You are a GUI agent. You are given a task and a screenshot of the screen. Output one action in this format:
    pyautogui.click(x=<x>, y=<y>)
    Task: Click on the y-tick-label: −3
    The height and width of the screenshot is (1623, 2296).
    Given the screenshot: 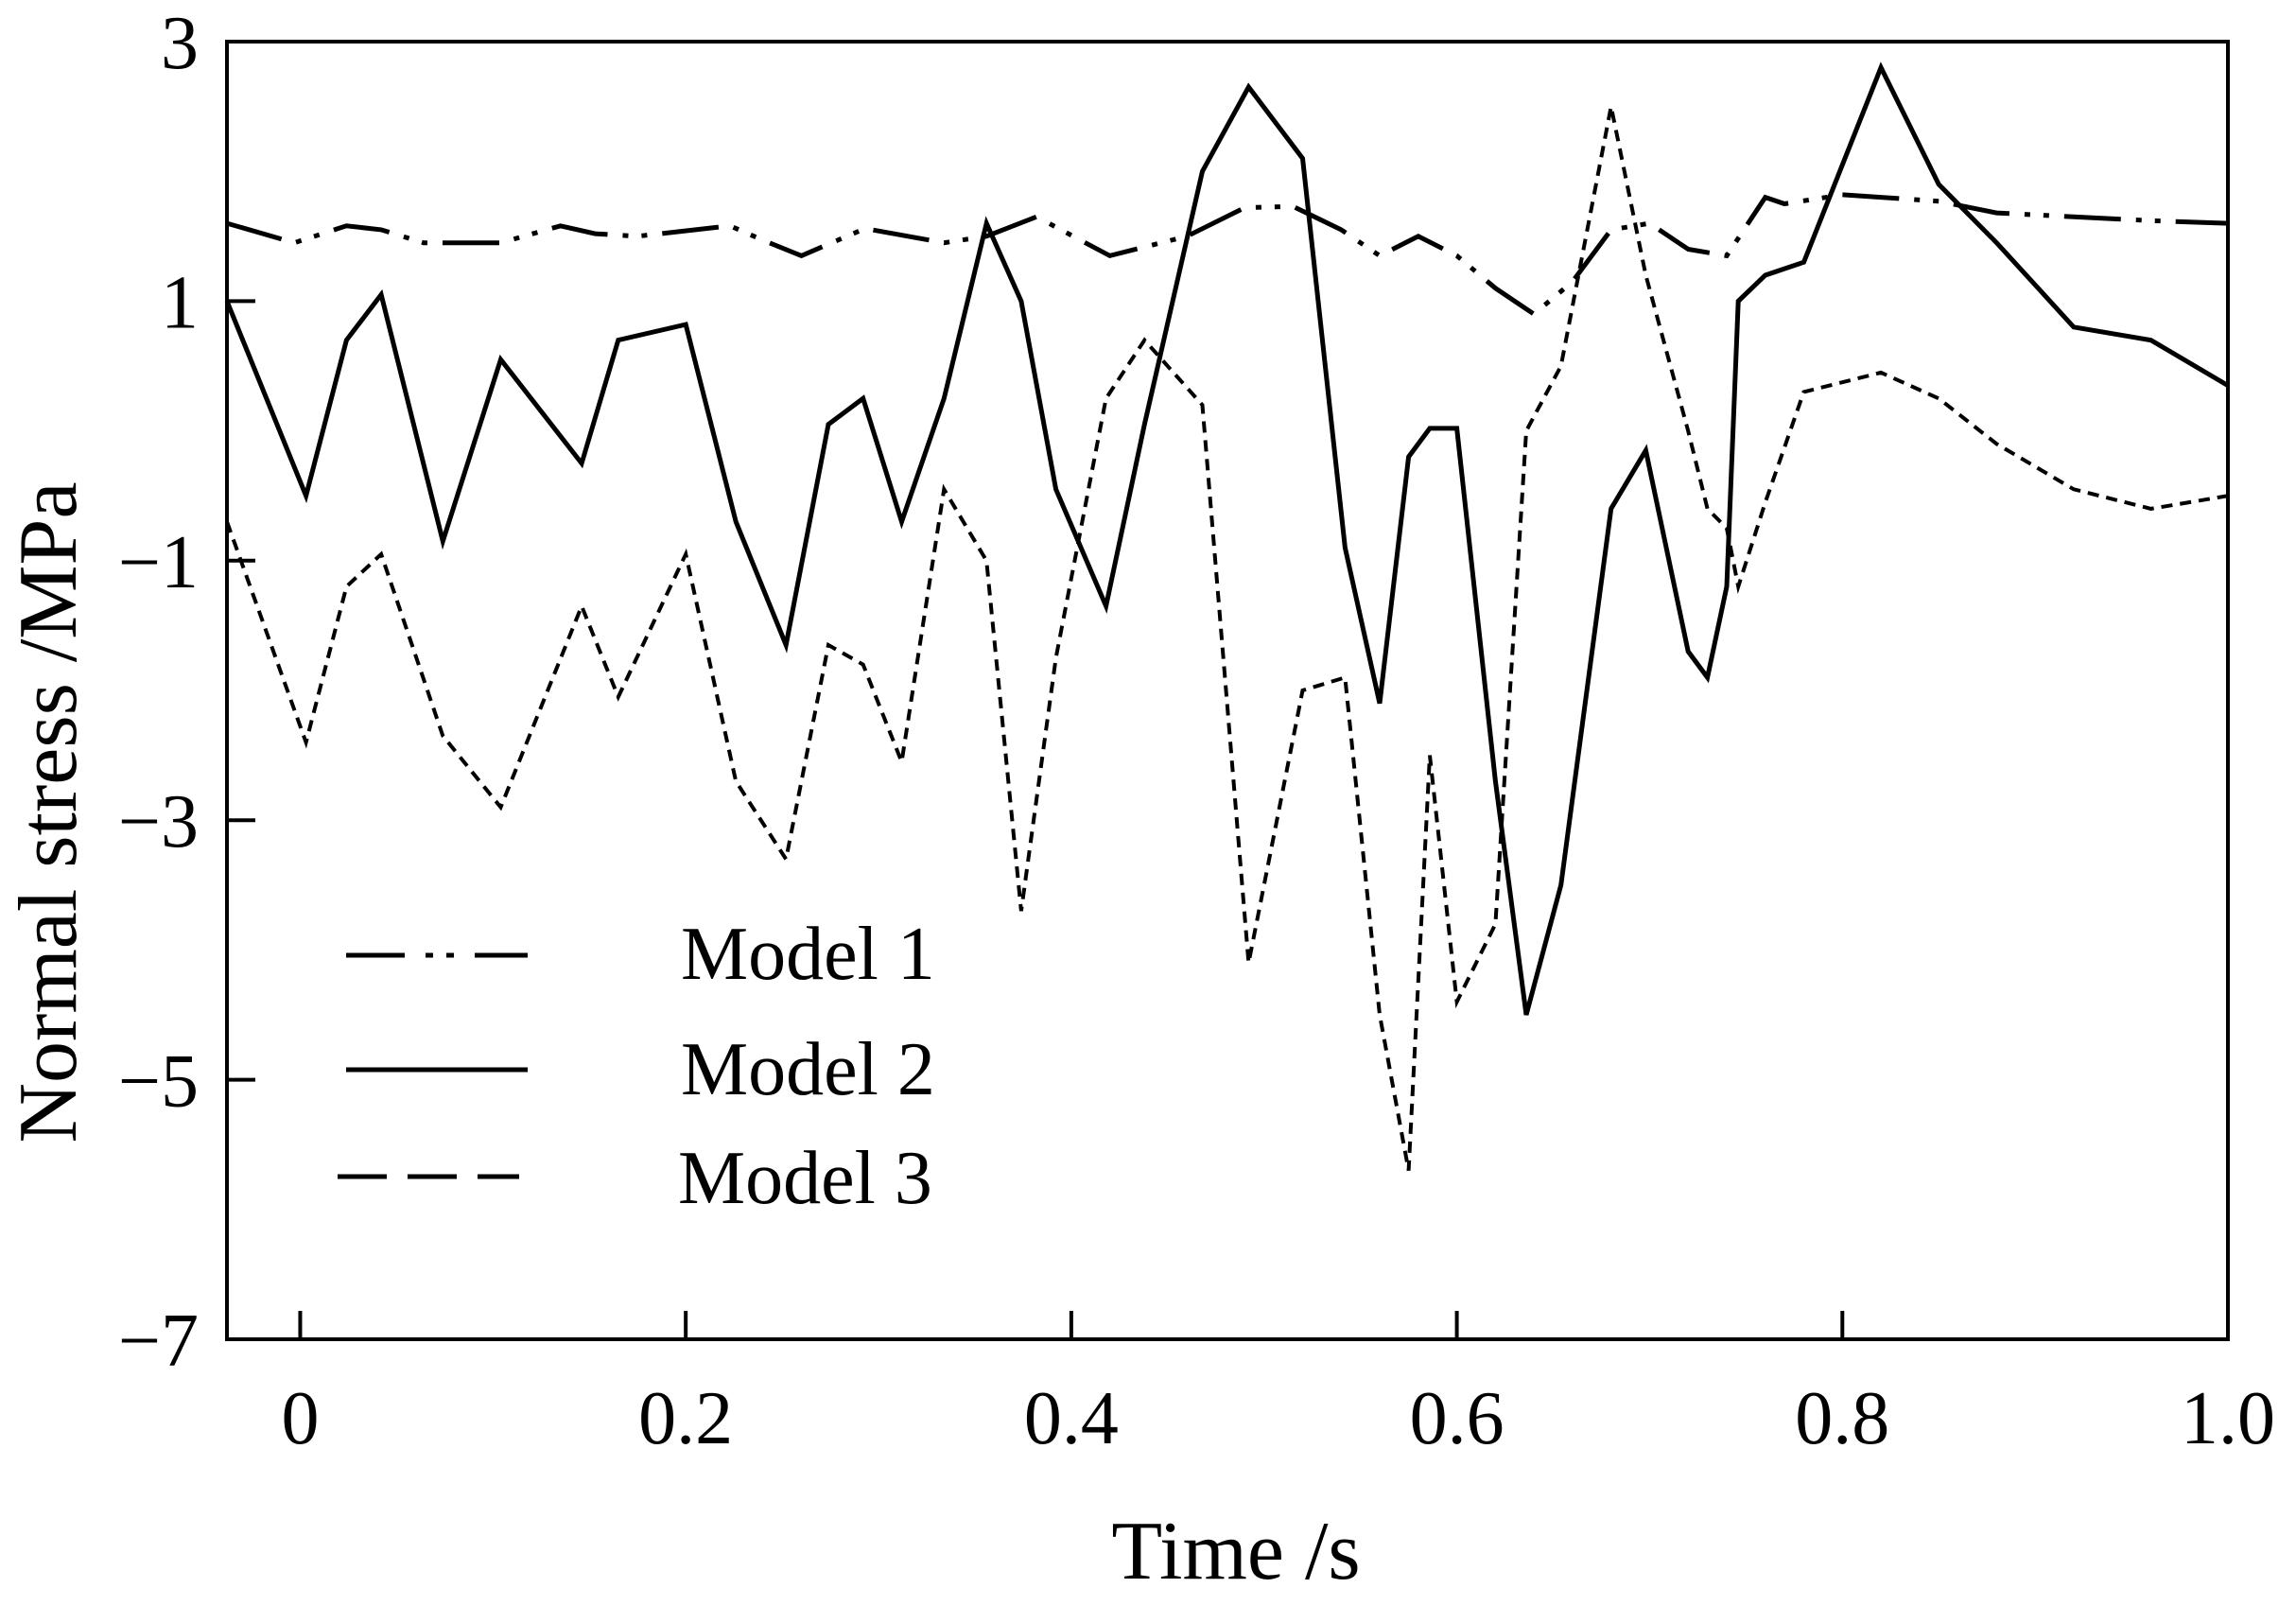 What is the action you would take?
    pyautogui.click(x=159, y=822)
    